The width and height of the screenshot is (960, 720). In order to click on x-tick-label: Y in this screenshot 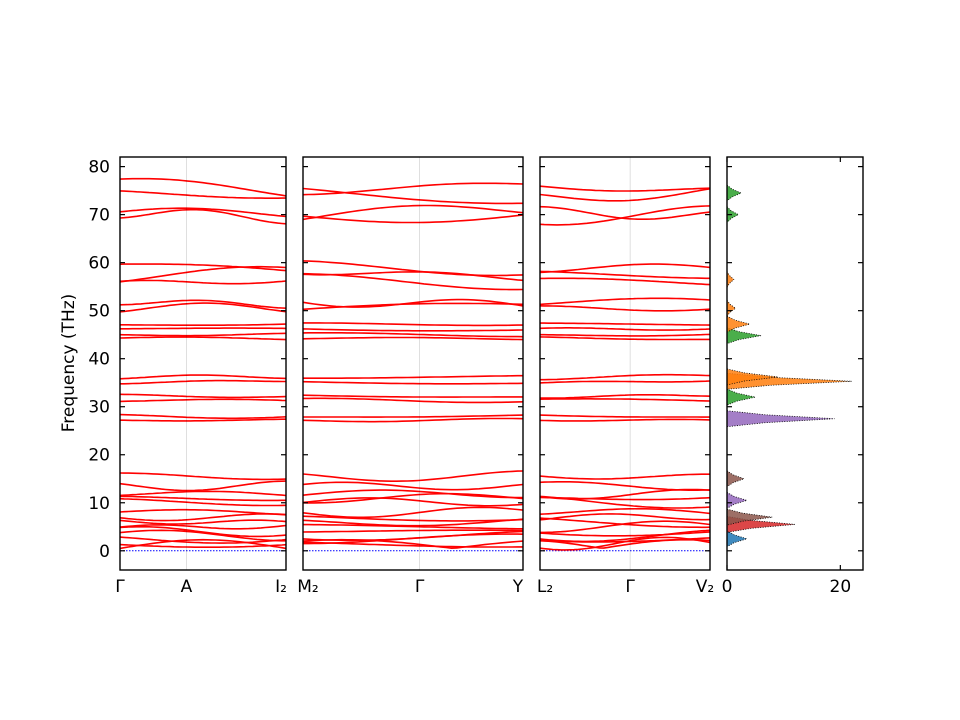, I will do `click(518, 587)`.